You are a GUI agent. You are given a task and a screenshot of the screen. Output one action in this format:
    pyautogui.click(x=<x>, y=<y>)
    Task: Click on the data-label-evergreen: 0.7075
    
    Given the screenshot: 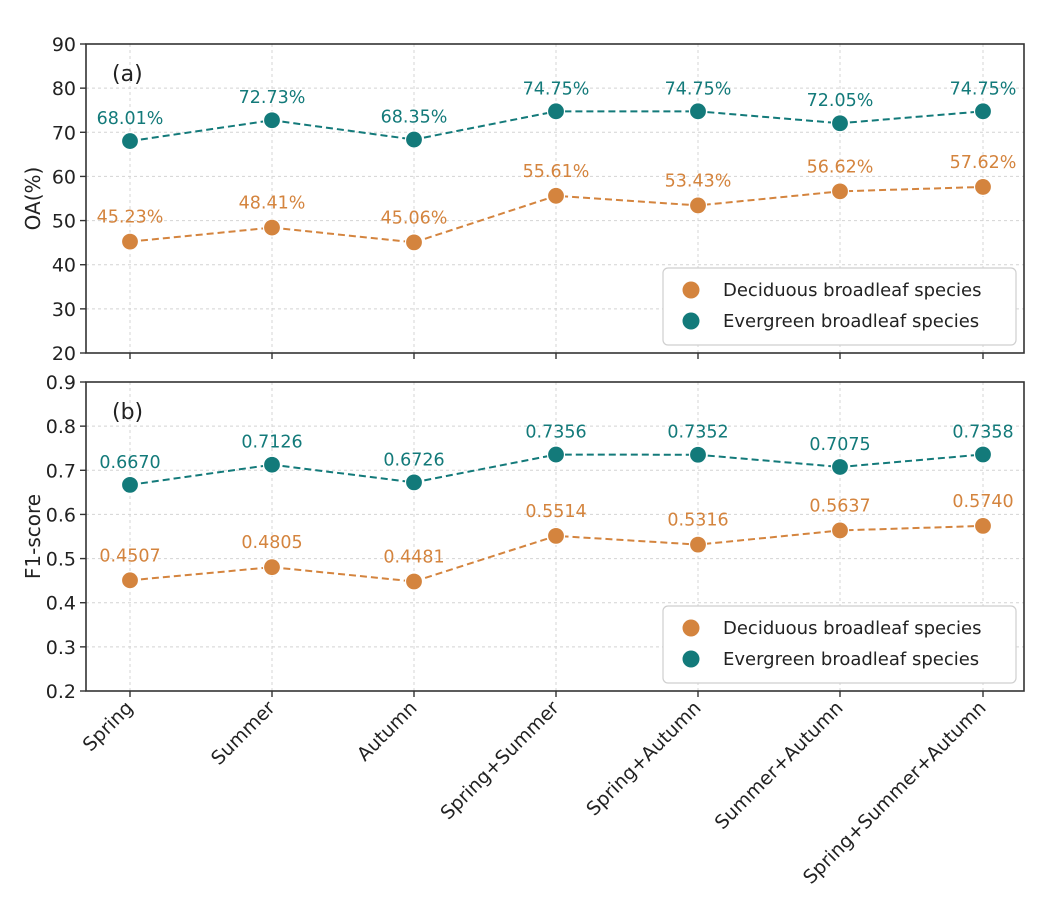 What is the action you would take?
    pyautogui.click(x=839, y=445)
    